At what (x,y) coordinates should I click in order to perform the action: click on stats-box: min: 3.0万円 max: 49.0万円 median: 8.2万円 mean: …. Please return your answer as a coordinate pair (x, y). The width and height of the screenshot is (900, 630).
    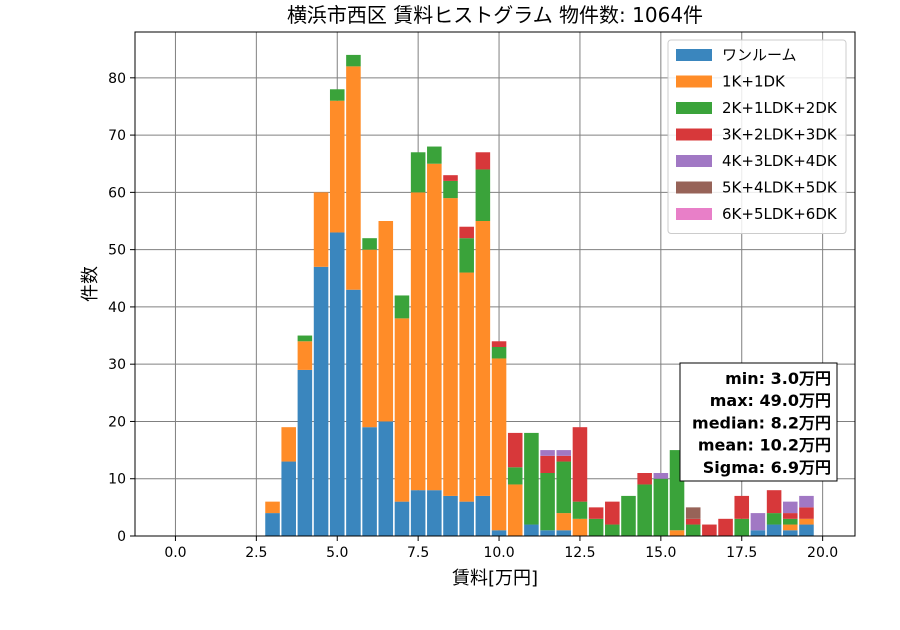
    Looking at the image, I should click on (758, 422).